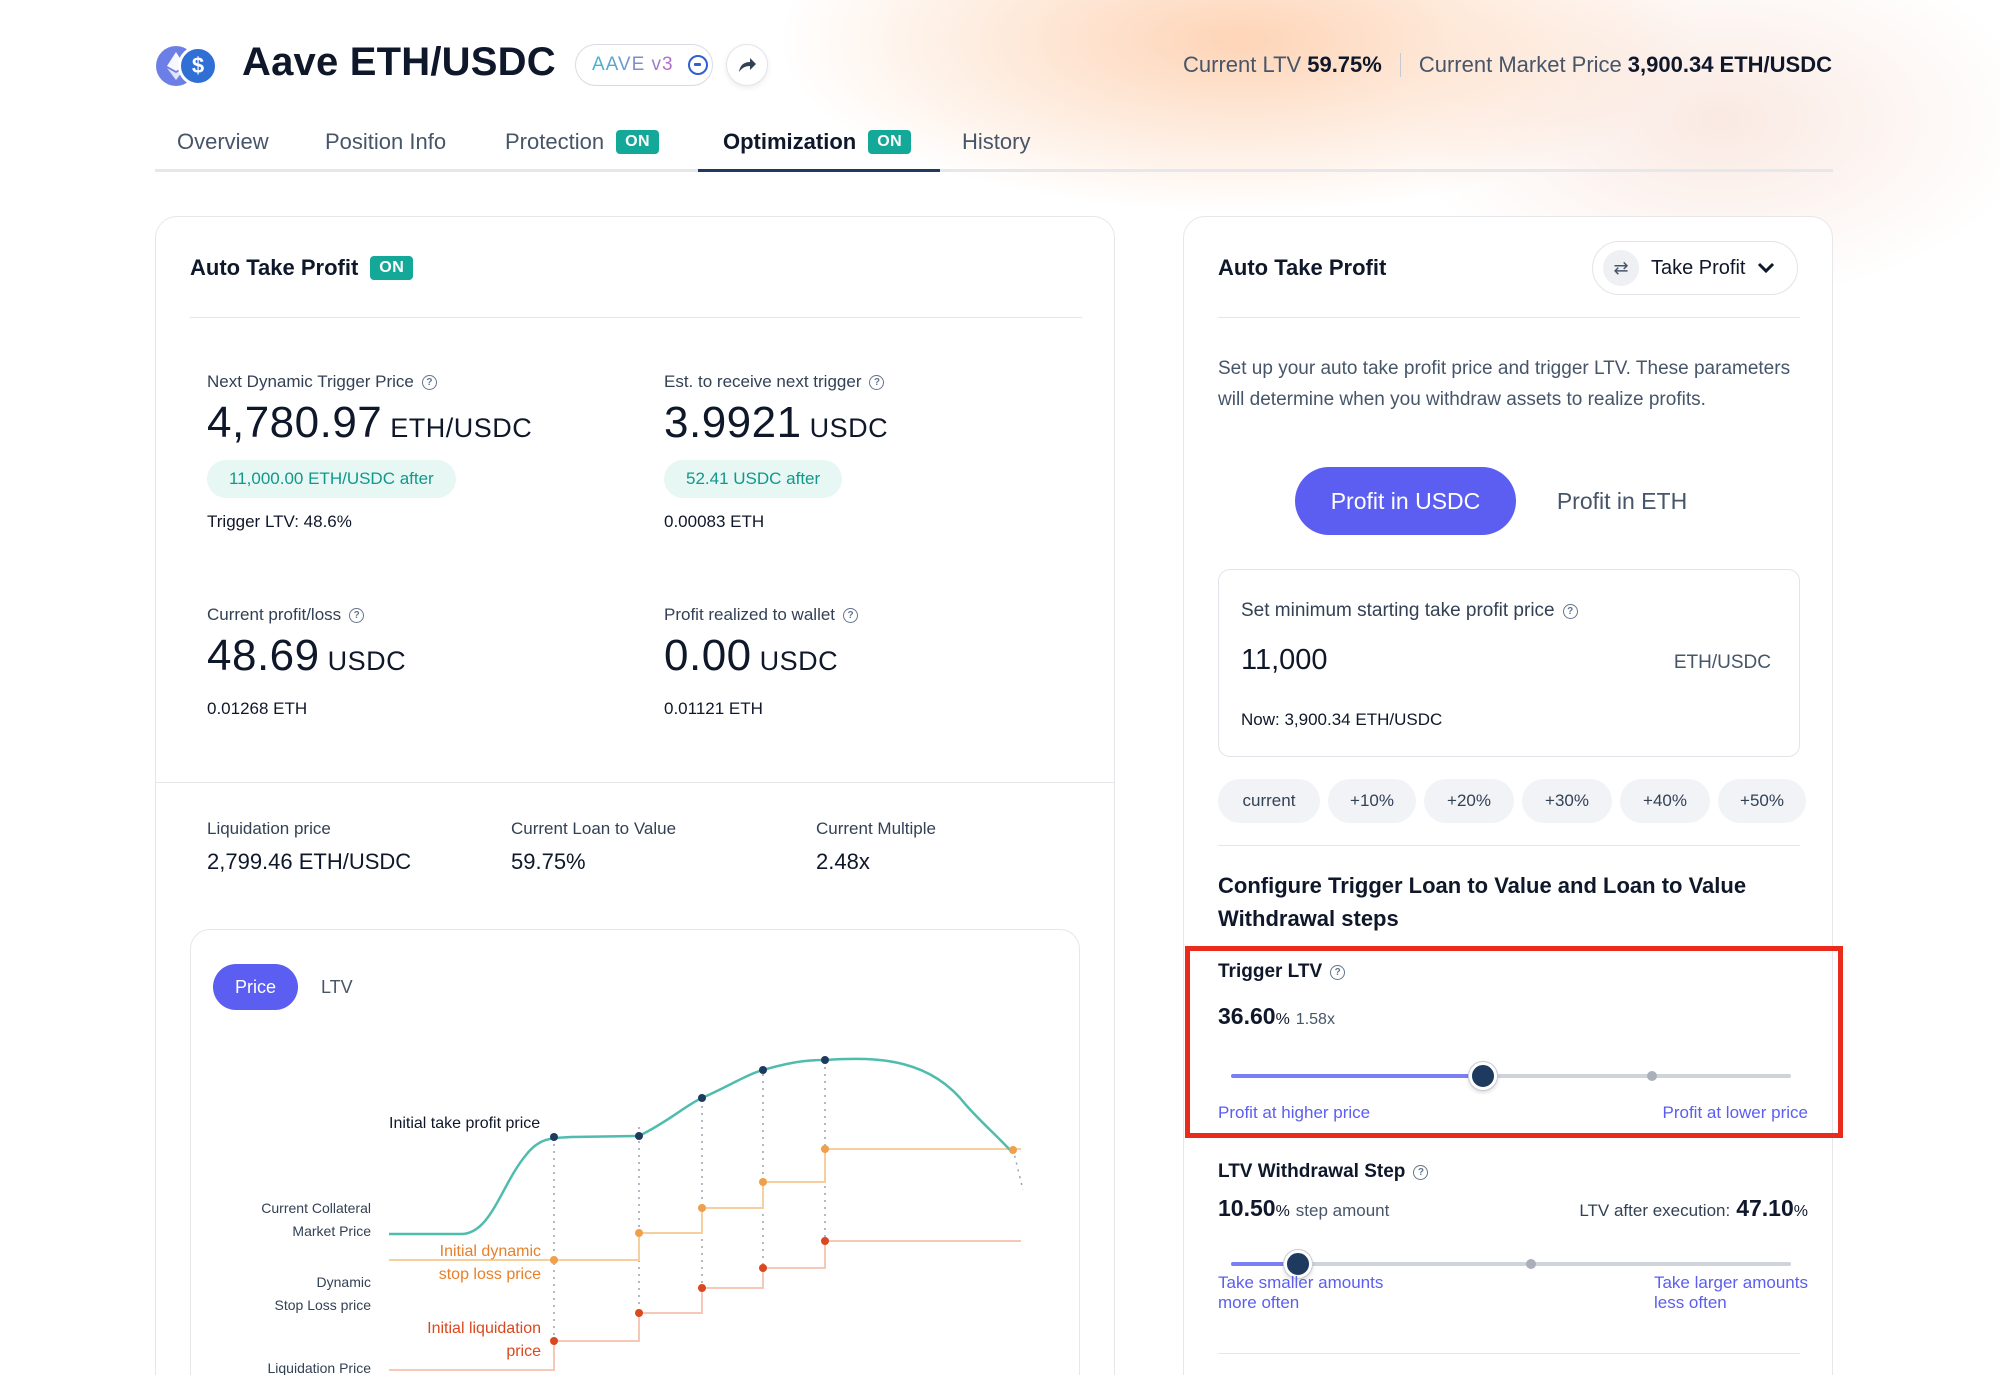 The image size is (2000, 1375). I want to click on optimization-status-badge: ON, so click(890, 142).